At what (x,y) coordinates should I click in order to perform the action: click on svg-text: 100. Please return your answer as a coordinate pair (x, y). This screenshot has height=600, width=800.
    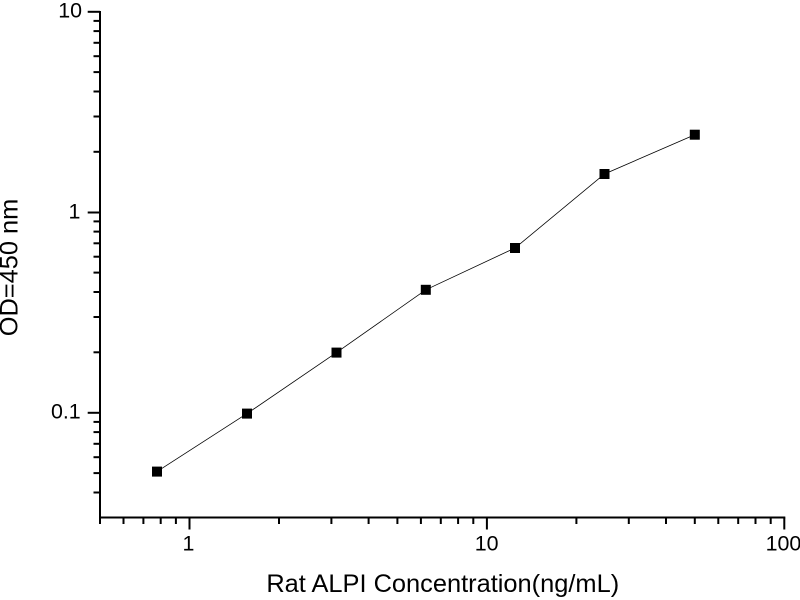
    Looking at the image, I should click on (783, 544).